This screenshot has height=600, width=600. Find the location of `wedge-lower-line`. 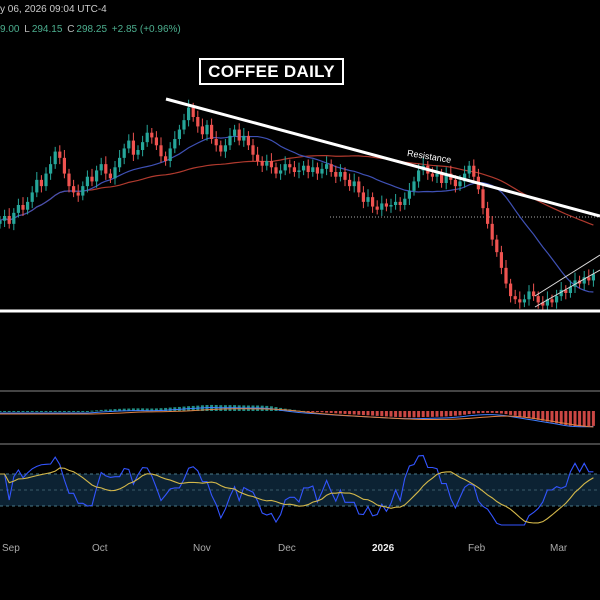

wedge-lower-line is located at coordinates (567, 288).